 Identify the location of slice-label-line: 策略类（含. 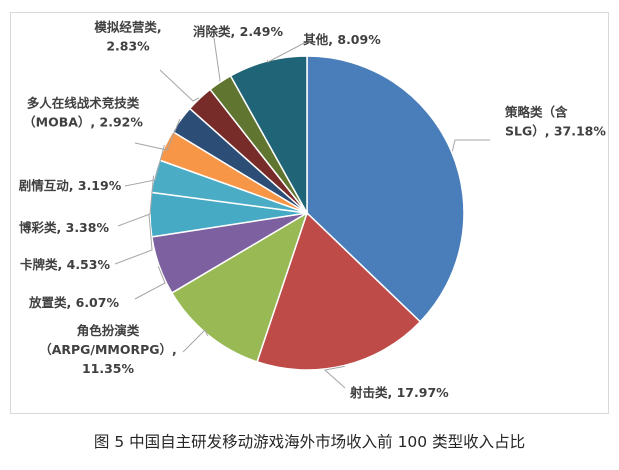
(536, 112).